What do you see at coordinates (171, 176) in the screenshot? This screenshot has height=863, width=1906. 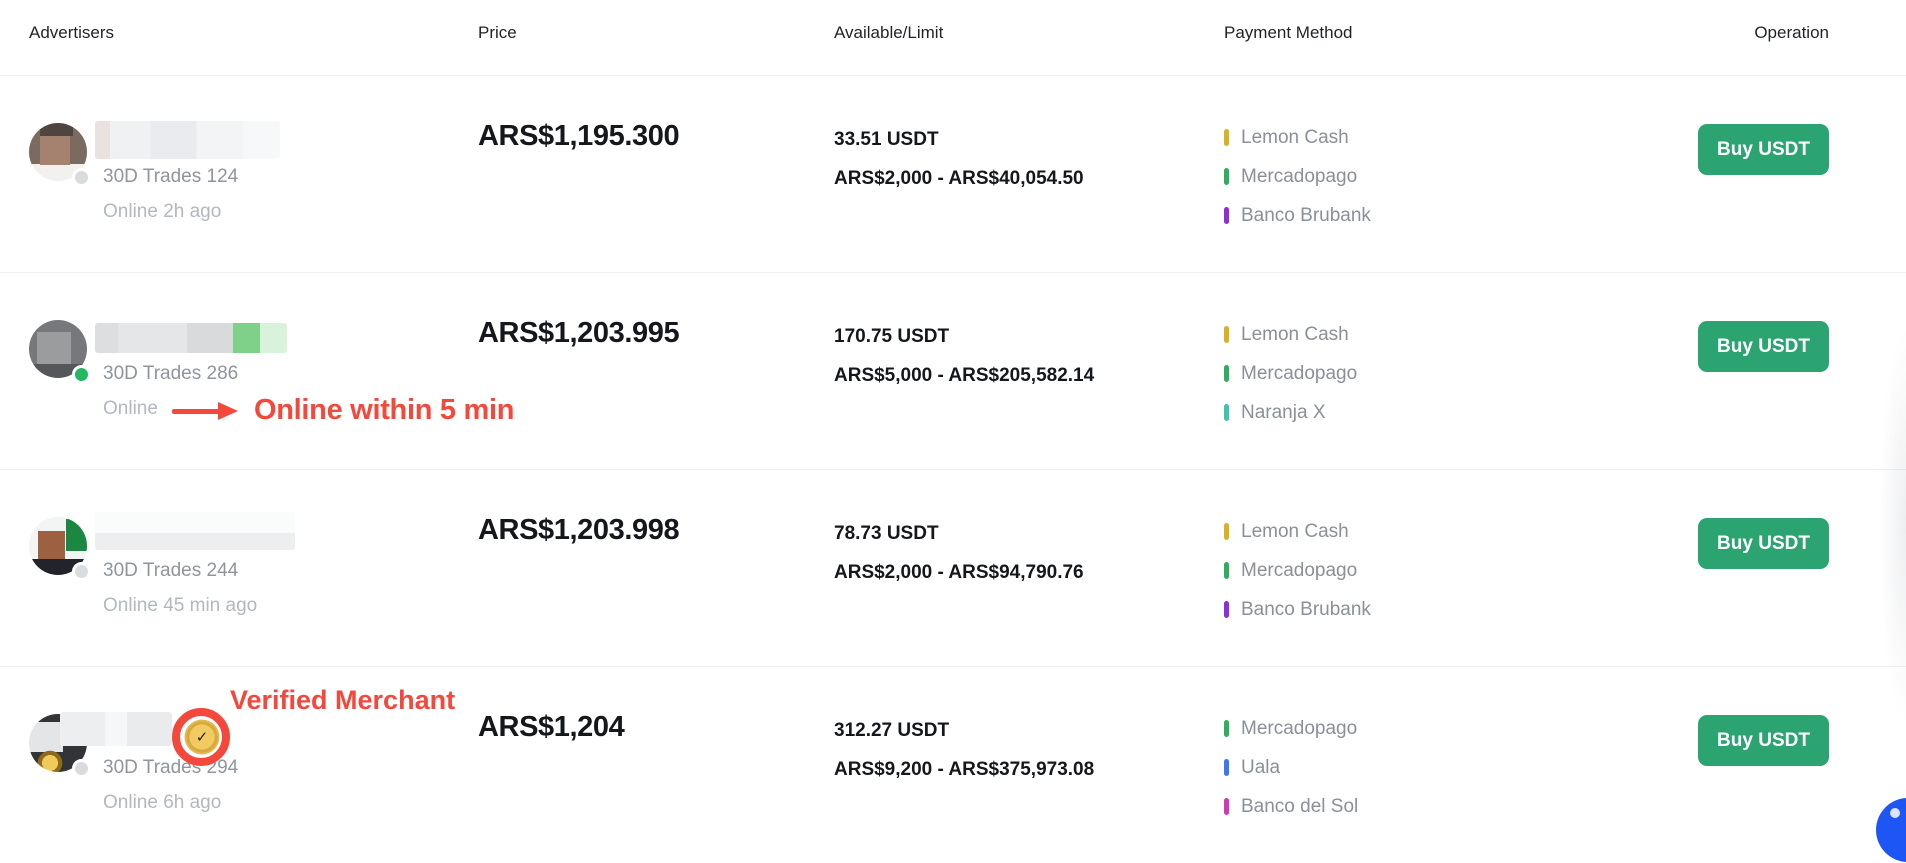 I see `trades-count-label: 30D Trades 124` at bounding box center [171, 176].